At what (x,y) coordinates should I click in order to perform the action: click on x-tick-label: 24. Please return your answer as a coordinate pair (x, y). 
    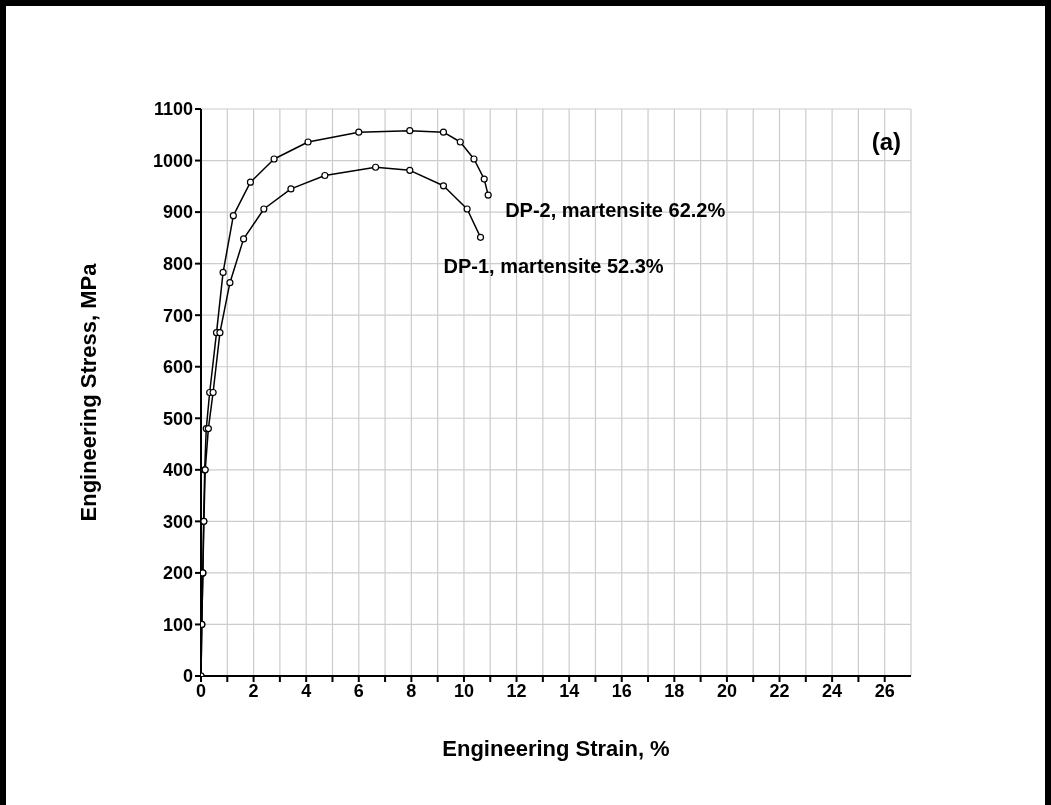
    Looking at the image, I should click on (832, 690).